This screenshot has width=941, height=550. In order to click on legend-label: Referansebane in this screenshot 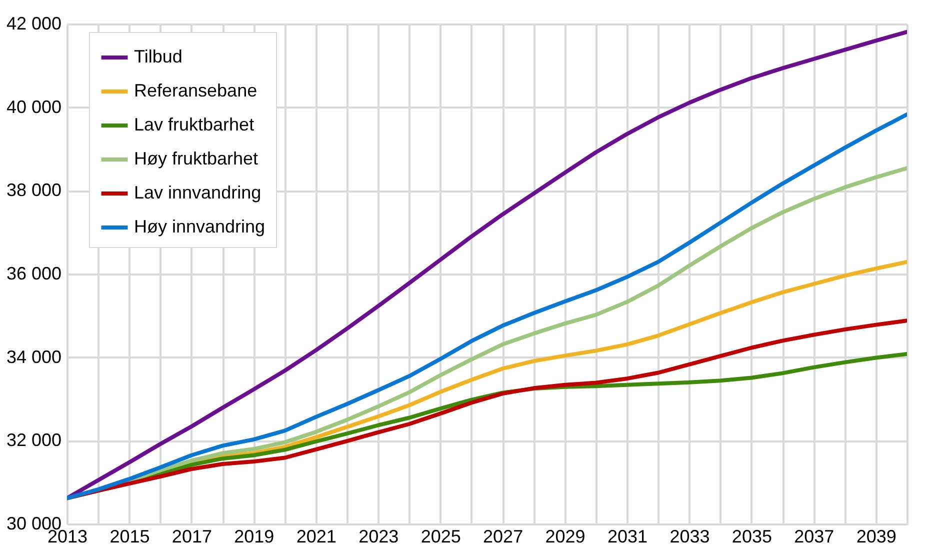, I will do `click(196, 90)`.